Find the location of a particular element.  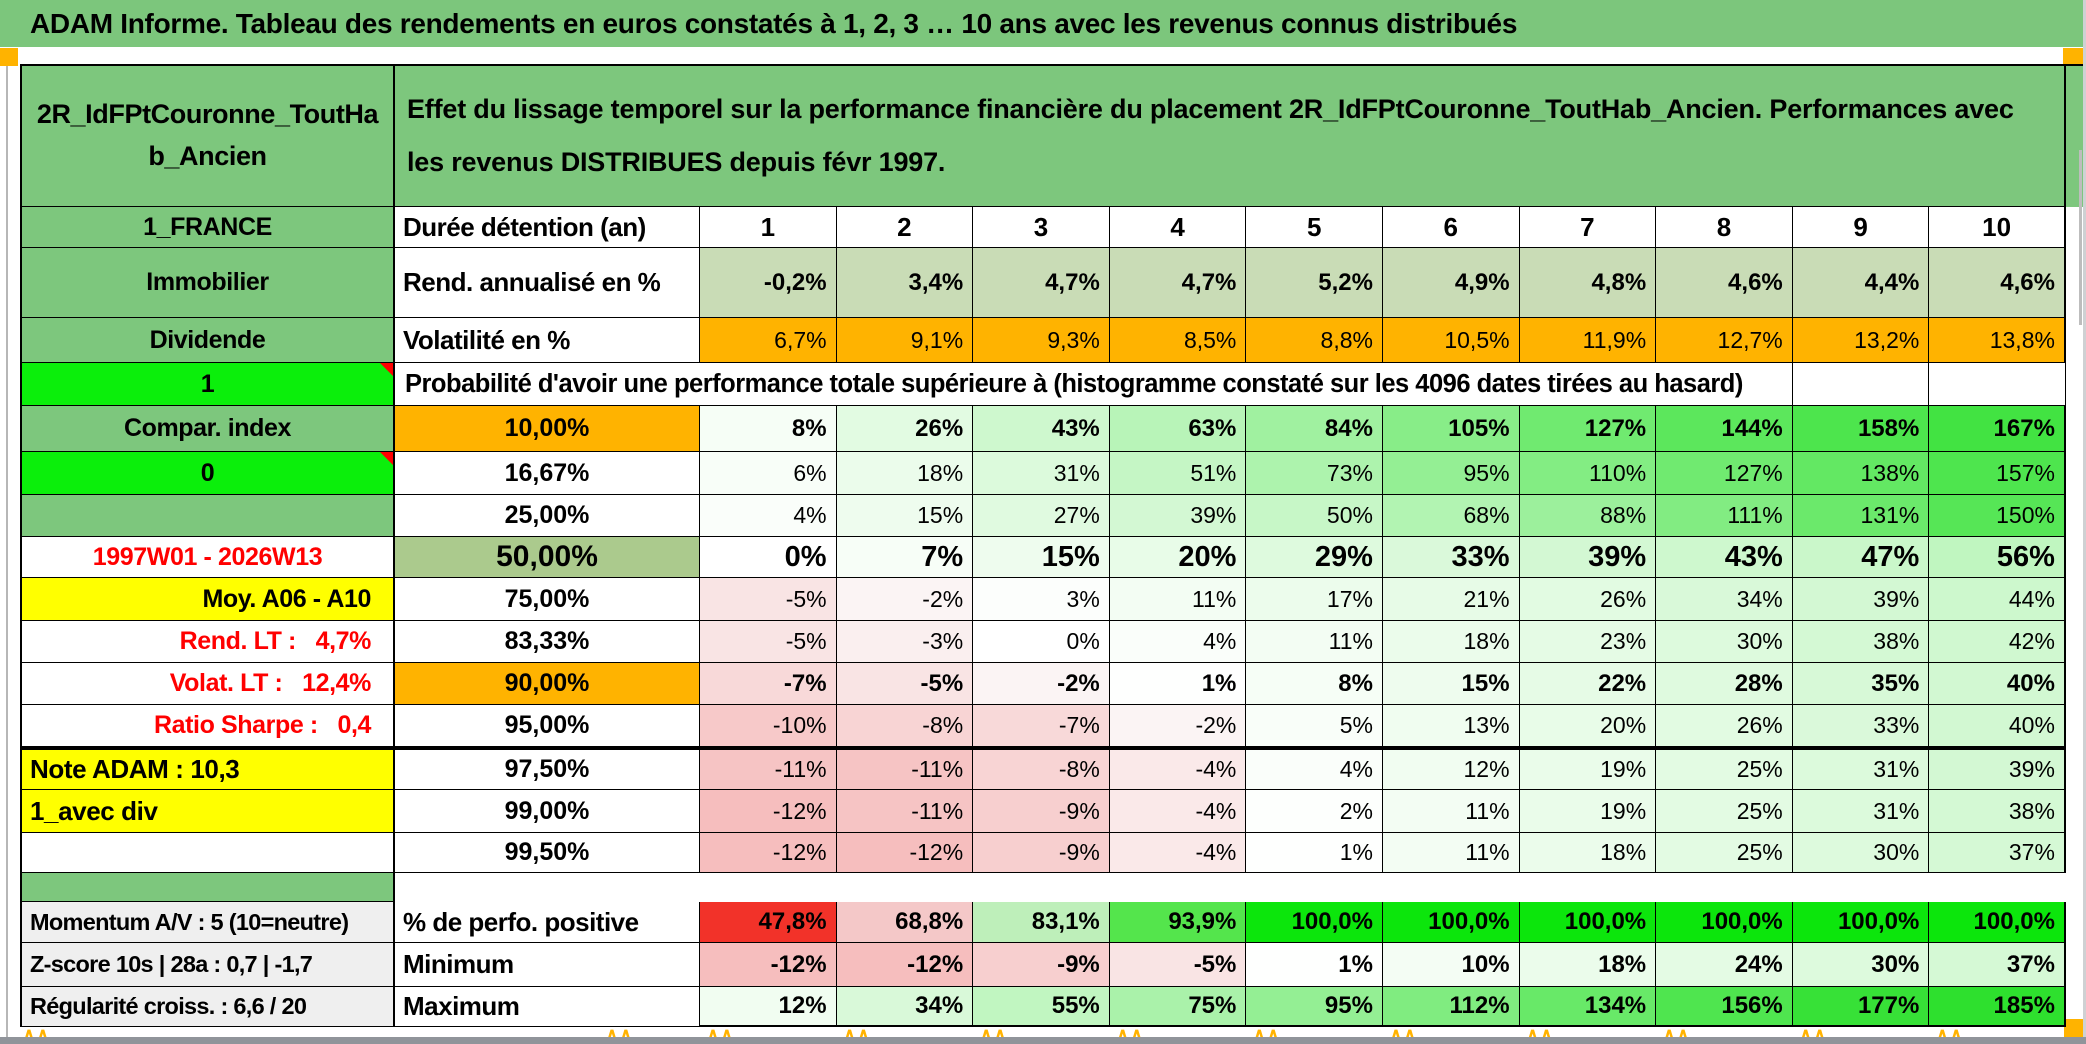

cell-min-9: 30% is located at coordinates (1861, 965).